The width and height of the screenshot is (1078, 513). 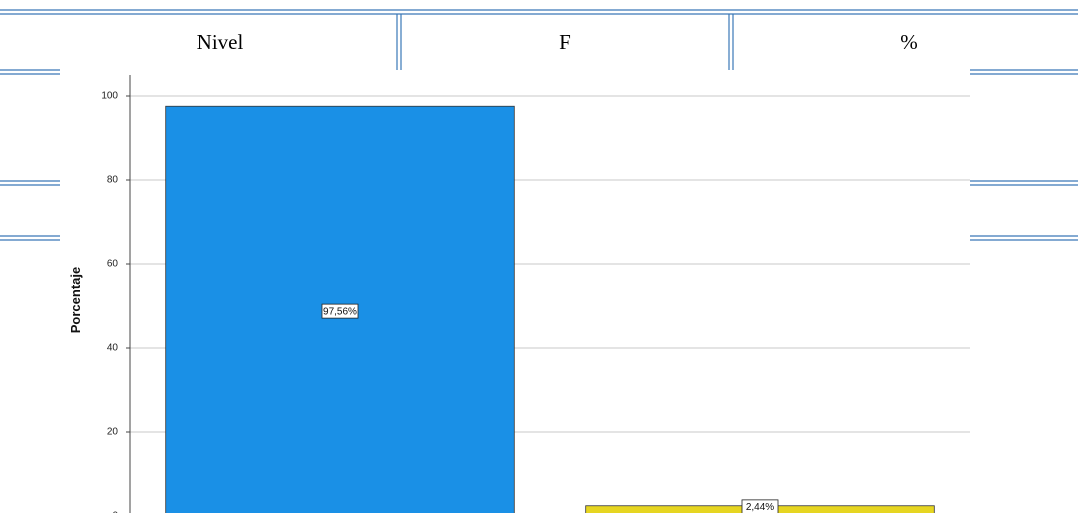 I want to click on y-axis-label: Porcentaje, so click(x=75, y=300).